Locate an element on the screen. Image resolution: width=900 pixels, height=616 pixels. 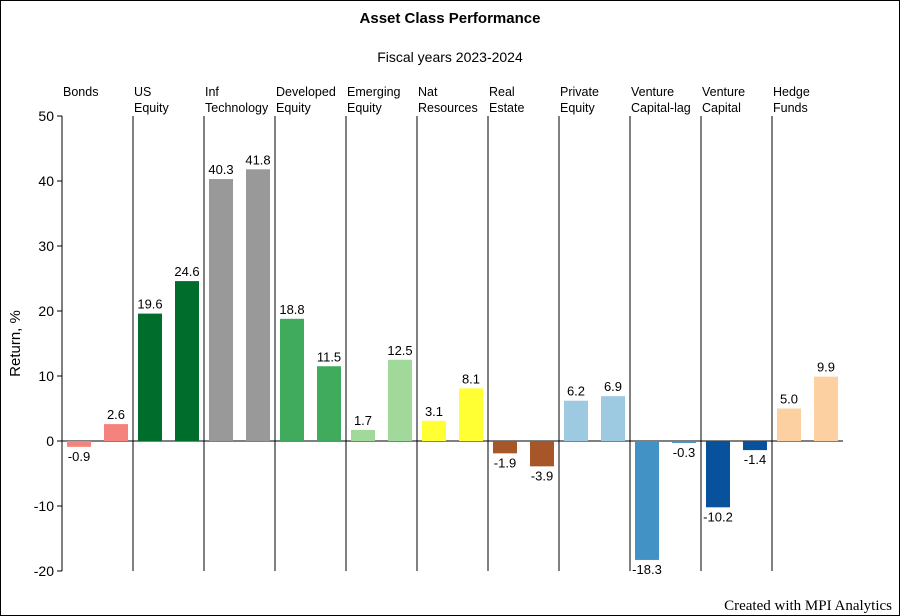
y-tick-label: -10 is located at coordinates (44, 506).